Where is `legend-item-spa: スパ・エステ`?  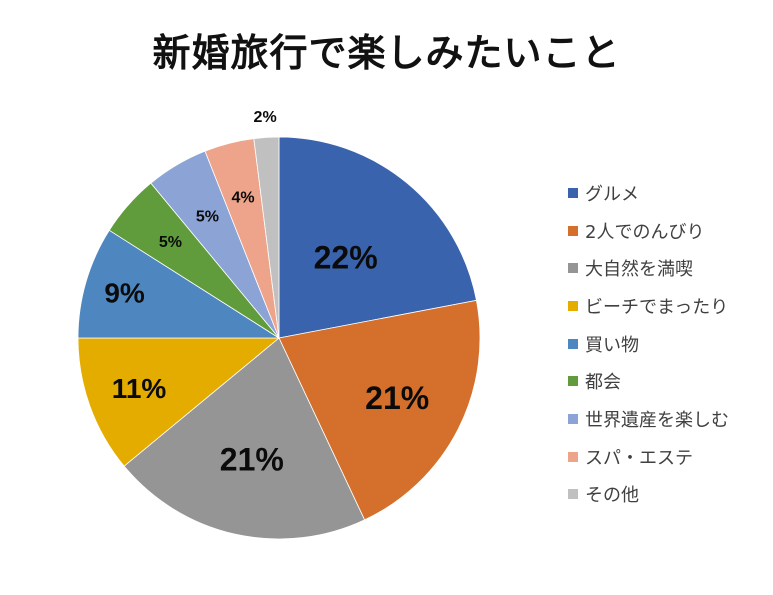 legend-item-spa: スパ・エステ is located at coordinates (648, 457).